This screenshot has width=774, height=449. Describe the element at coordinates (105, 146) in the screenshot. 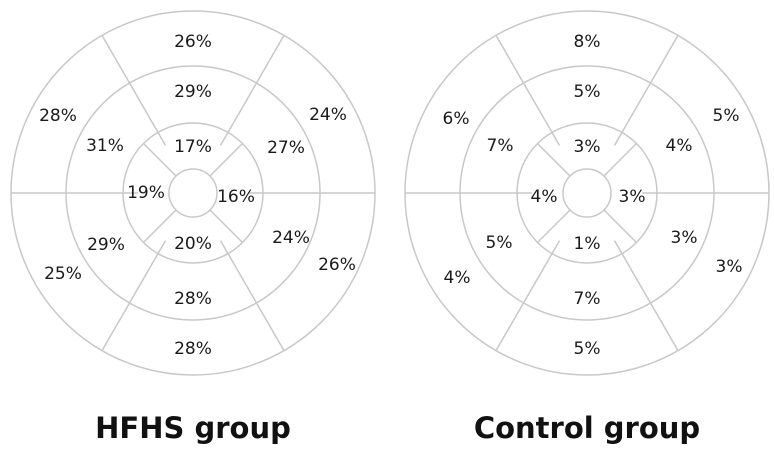

I see `middle-segment-label: 31%` at that location.